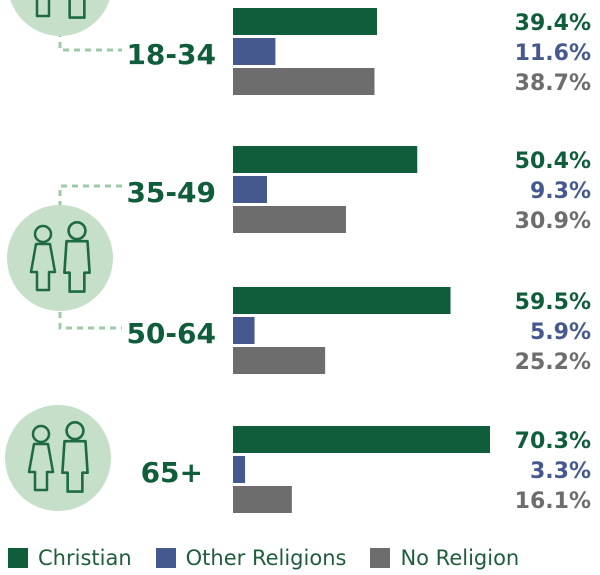  Describe the element at coordinates (165, 558) in the screenshot. I see `legend-swatch-other` at that location.